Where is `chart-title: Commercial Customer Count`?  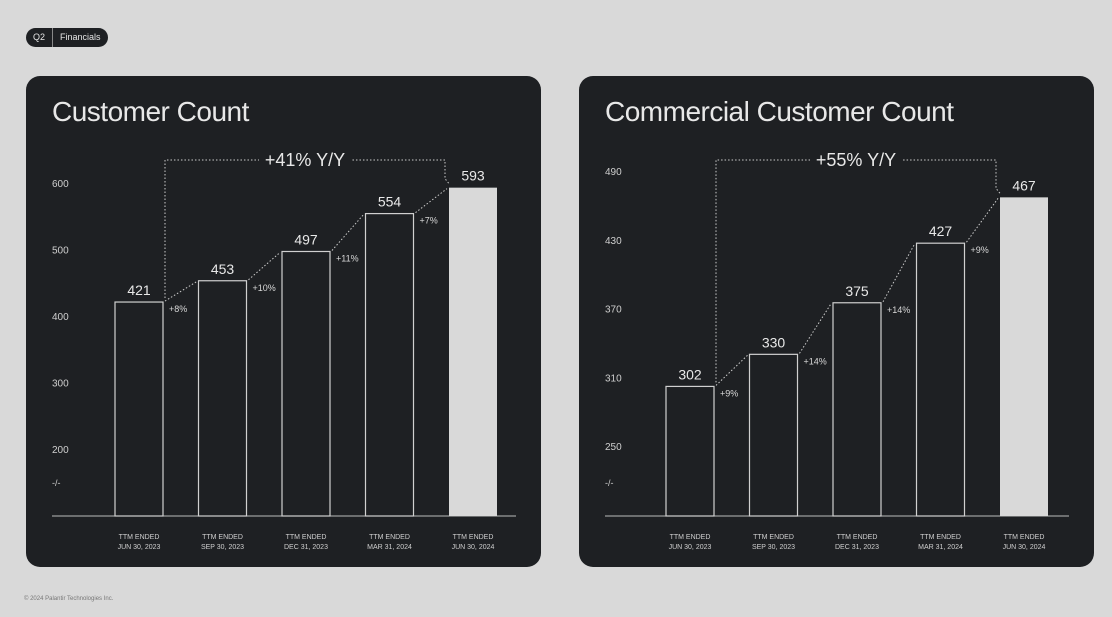
chart-title: Commercial Customer Count is located at coordinates (779, 111).